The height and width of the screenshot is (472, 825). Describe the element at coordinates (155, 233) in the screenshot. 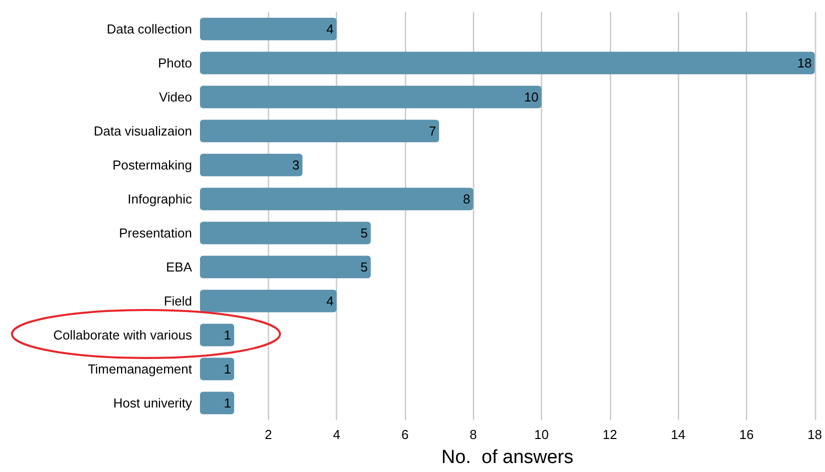

I see `y-tick-label: Presentation` at that location.